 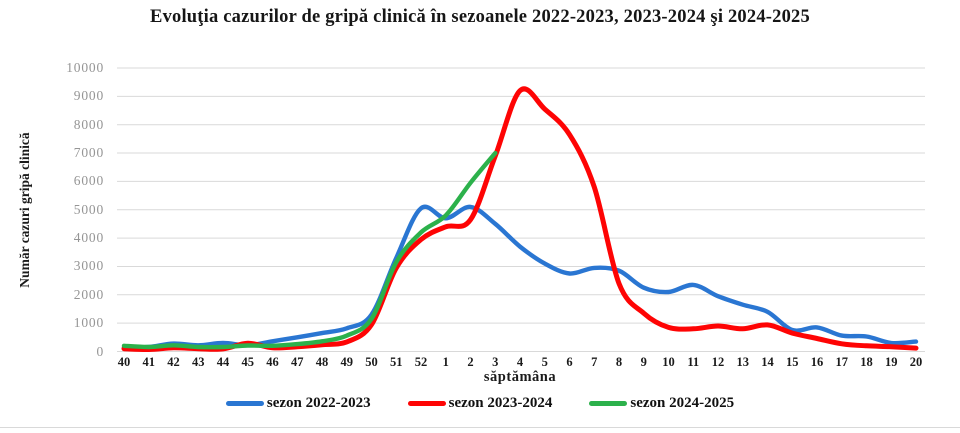 I want to click on x-tick-label: 50, so click(x=371, y=362).